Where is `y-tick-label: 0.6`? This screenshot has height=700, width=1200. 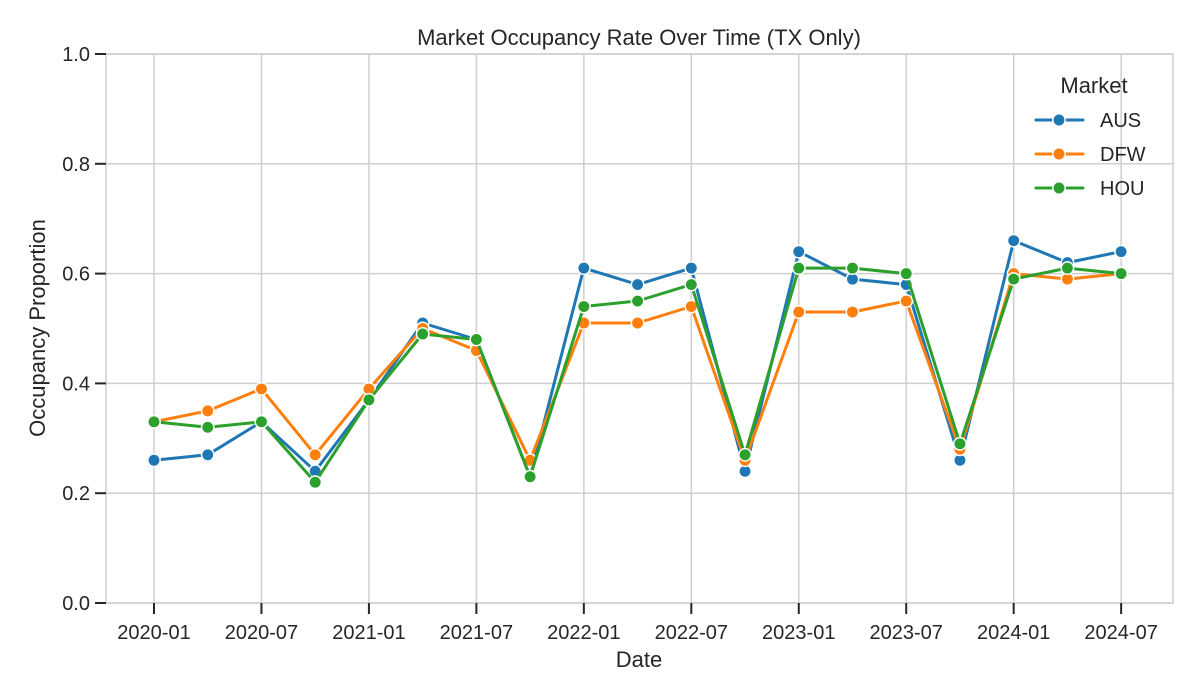
y-tick-label: 0.6 is located at coordinates (76, 275).